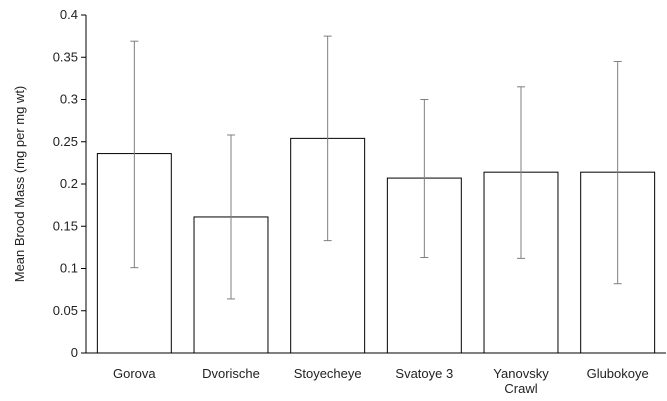 The image size is (667, 401). I want to click on y-tick-label: 0.4, so click(69, 14).